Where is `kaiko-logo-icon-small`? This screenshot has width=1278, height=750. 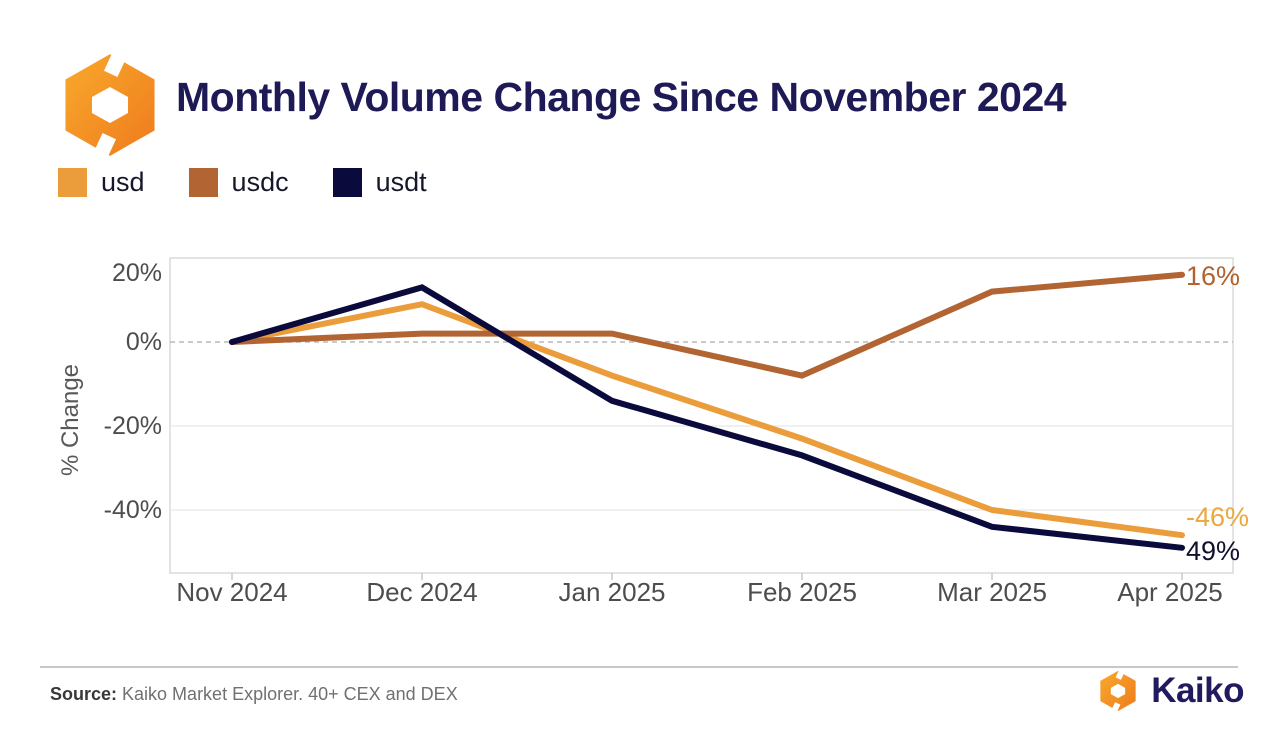
kaiko-logo-icon-small is located at coordinates (1118, 691).